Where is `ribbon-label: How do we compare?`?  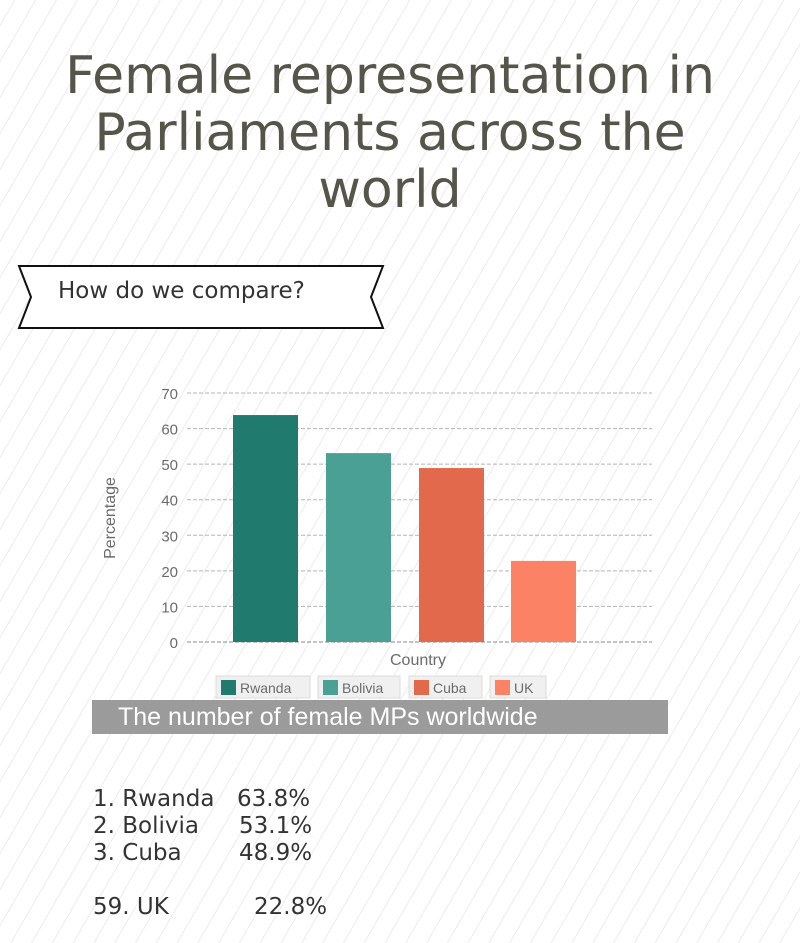 ribbon-label: How do we compare? is located at coordinates (181, 291).